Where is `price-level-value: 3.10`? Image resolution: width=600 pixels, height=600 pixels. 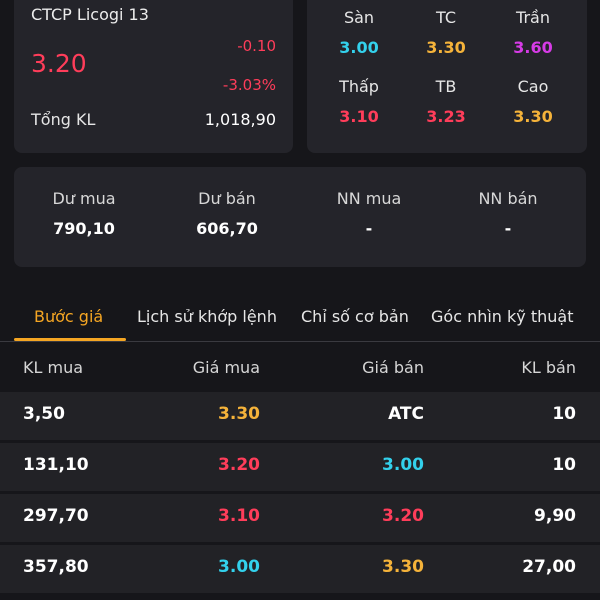 price-level-value: 3.10 is located at coordinates (359, 116).